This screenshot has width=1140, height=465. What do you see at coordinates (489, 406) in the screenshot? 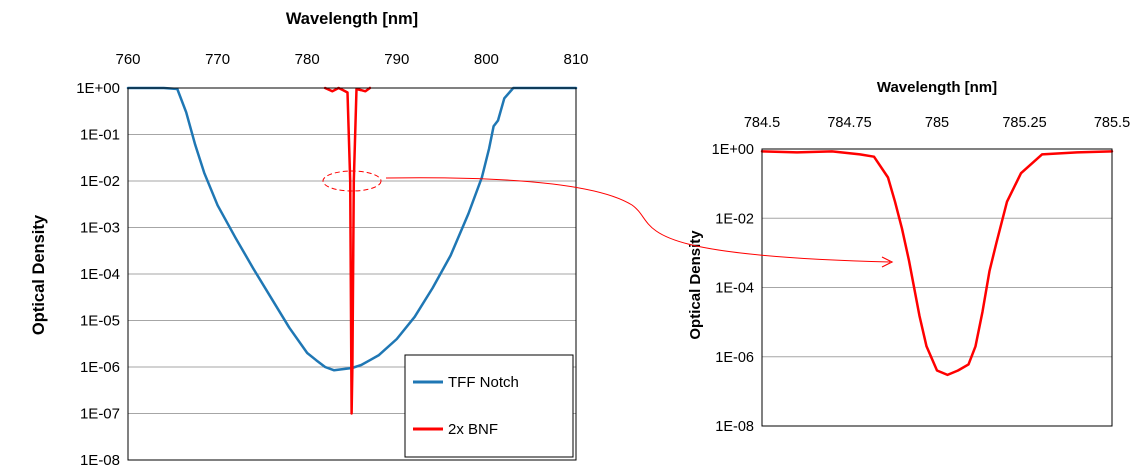
I see `legend` at bounding box center [489, 406].